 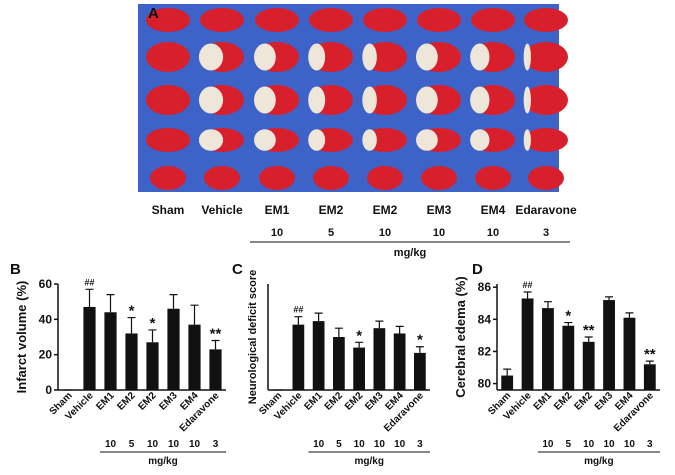 What do you see at coordinates (15, 269) in the screenshot?
I see `panel-label: B` at bounding box center [15, 269].